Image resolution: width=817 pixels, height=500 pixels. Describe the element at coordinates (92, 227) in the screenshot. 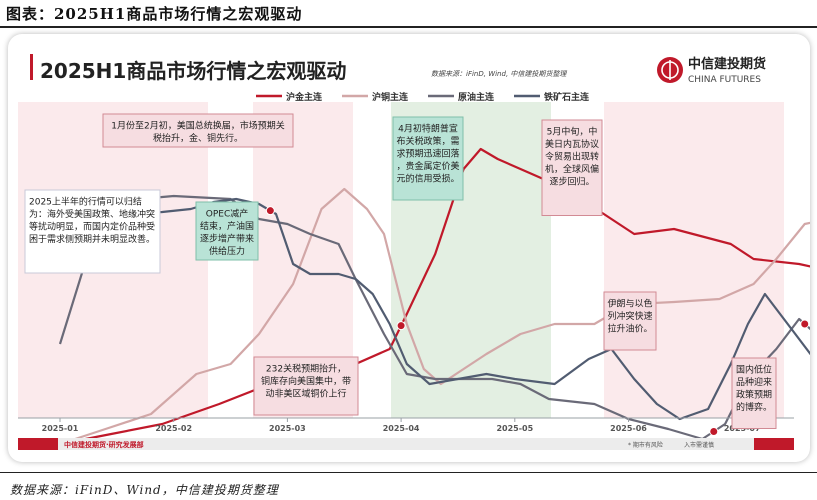

I see `annotation-line-h1: 等扰动明显，而国内定价品种受` at that location.